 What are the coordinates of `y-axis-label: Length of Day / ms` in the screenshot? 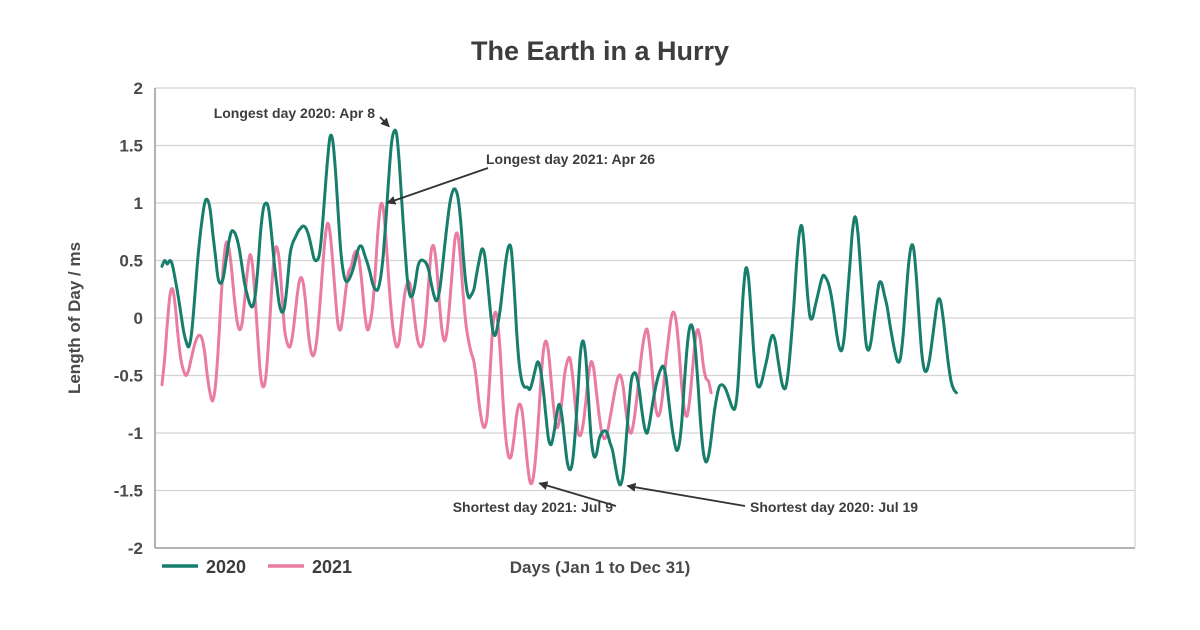 It's located at (74, 318).